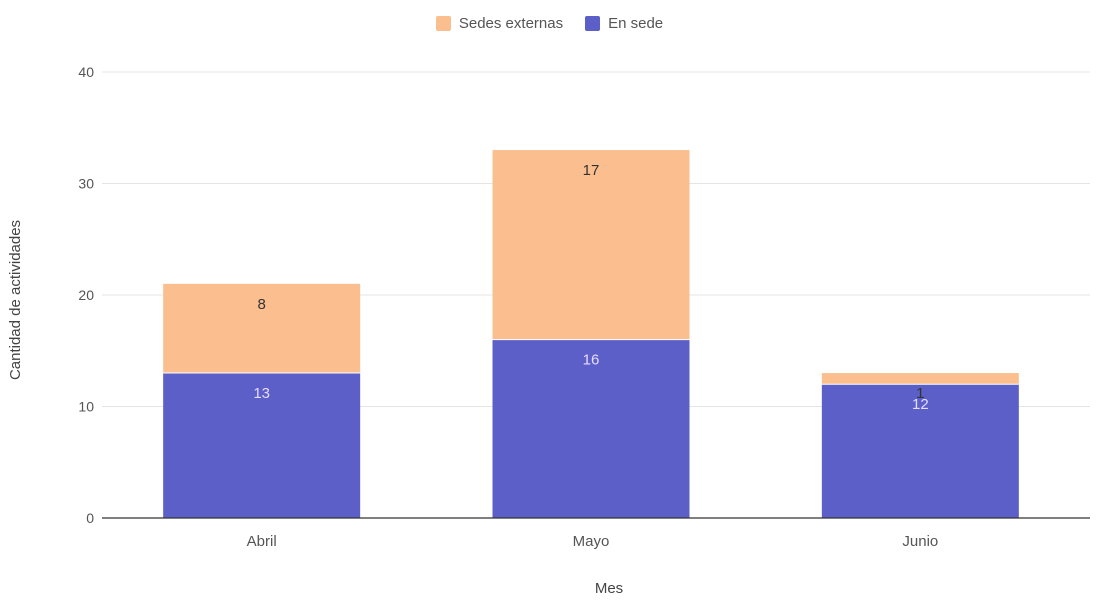 The image size is (1099, 604). What do you see at coordinates (920, 393) in the screenshot?
I see `data-label: 1` at bounding box center [920, 393].